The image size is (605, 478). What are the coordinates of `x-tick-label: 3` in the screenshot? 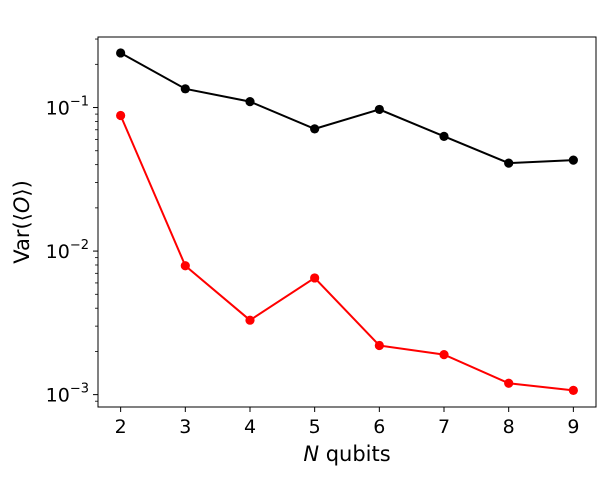 It's located at (185, 427).